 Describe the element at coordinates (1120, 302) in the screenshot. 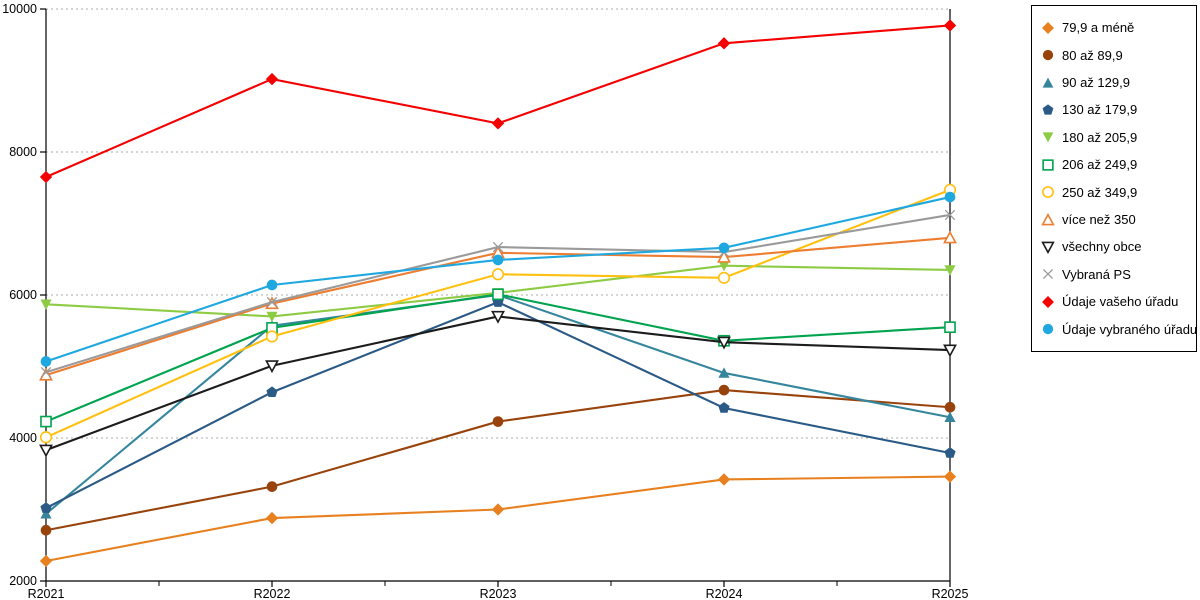

I see `legend-item-label: Údaje vašeho úřadu` at that location.